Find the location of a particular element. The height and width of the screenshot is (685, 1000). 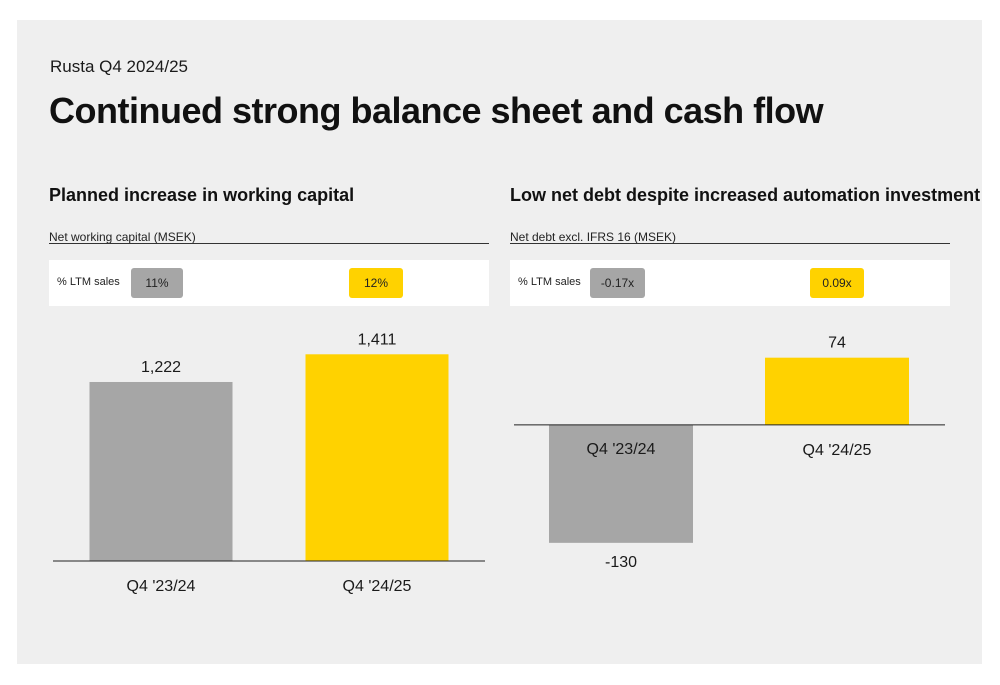

value-label: 1,222 is located at coordinates (161, 367).